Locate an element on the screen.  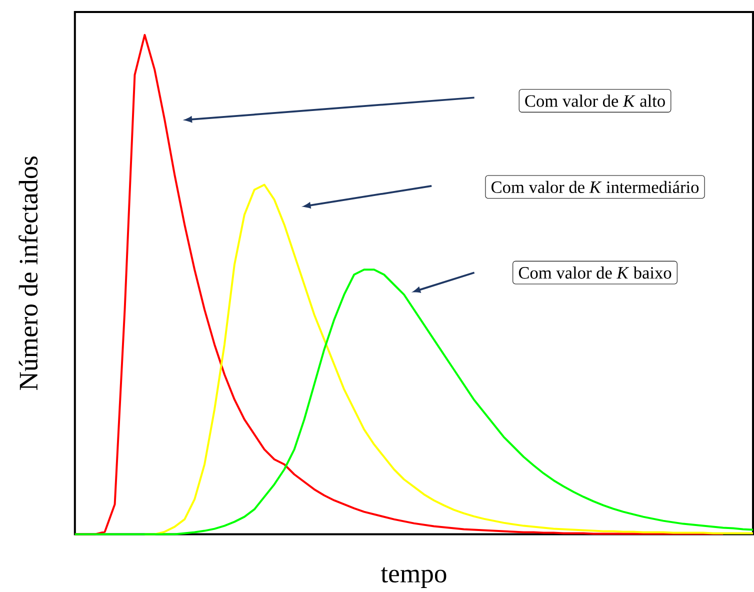
annotation: Com valor de K intermediário is located at coordinates (595, 186).